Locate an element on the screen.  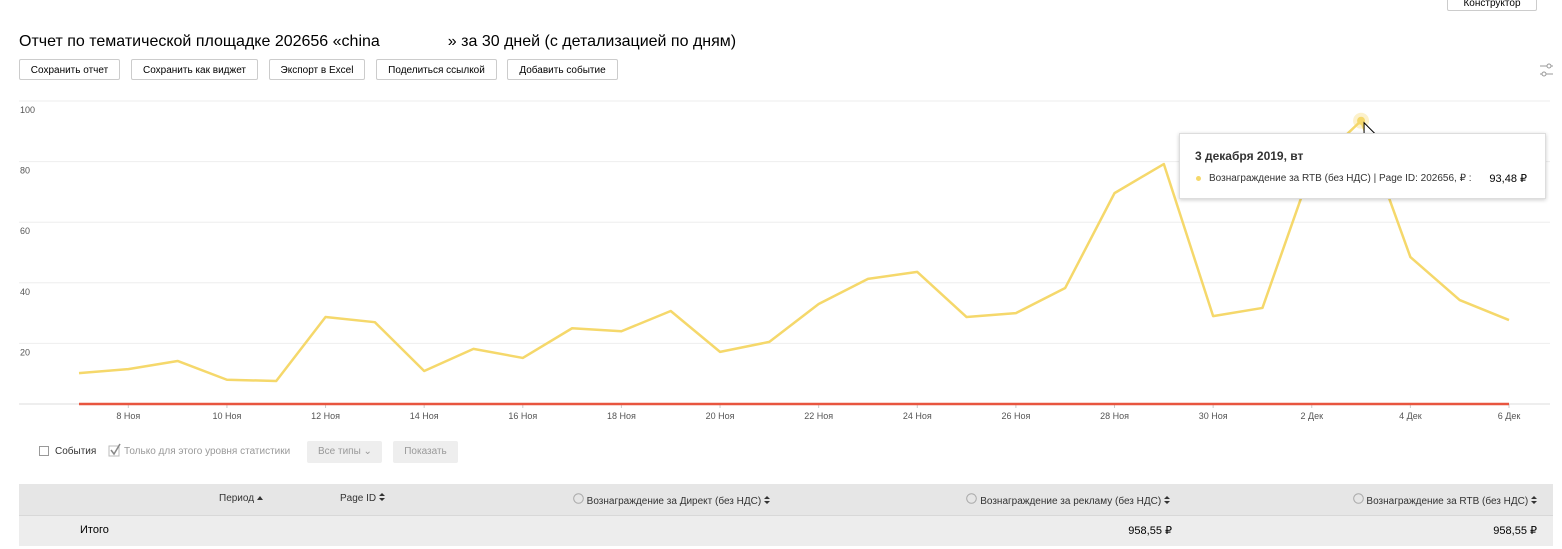
button: Добавить событие is located at coordinates (562, 69).